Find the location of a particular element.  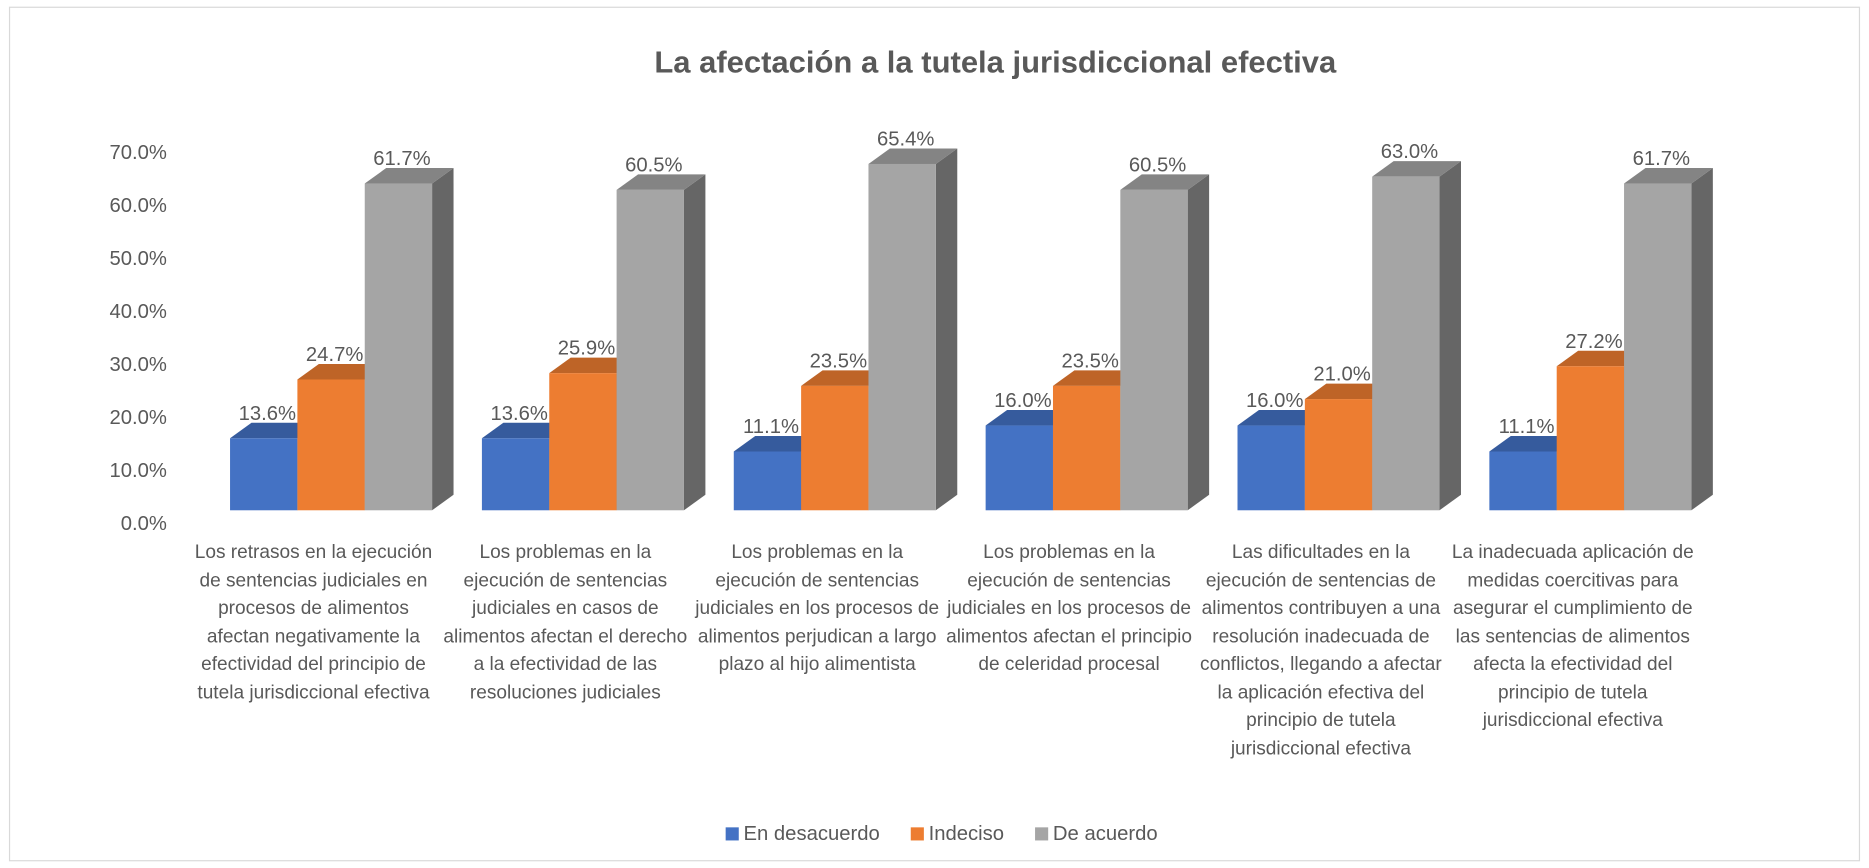

y-tick-label: 30.0% is located at coordinates (137, 365).